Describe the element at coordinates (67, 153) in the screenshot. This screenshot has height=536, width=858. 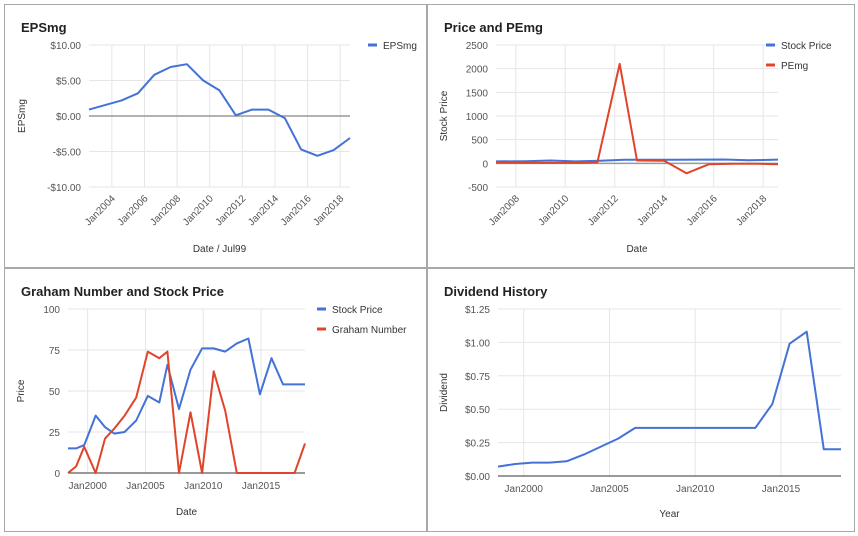
I see `y-tick-label: -$5.00` at that location.